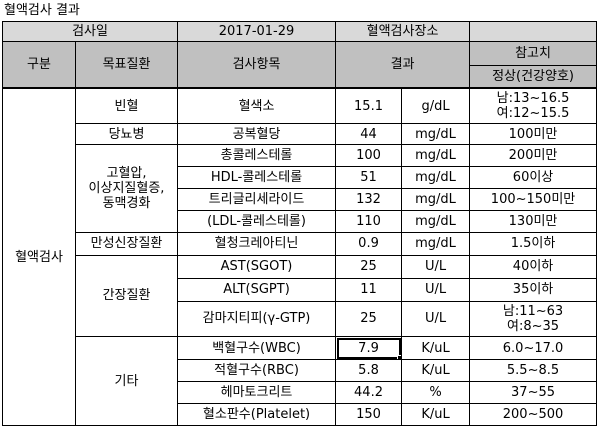 The height and width of the screenshot is (428, 599). Describe the element at coordinates (257, 134) in the screenshot. I see `test-item: 공복혈당` at that location.